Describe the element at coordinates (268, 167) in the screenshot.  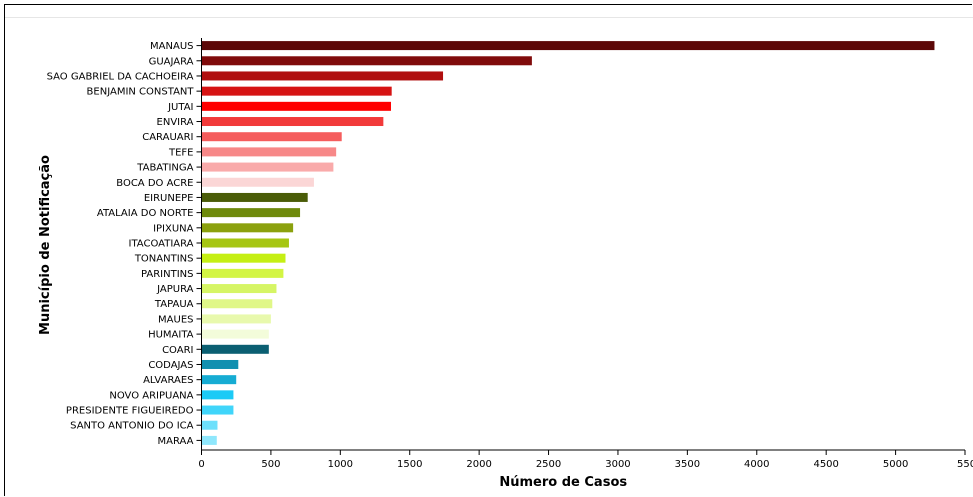
I see `bar-tabatinga` at that location.